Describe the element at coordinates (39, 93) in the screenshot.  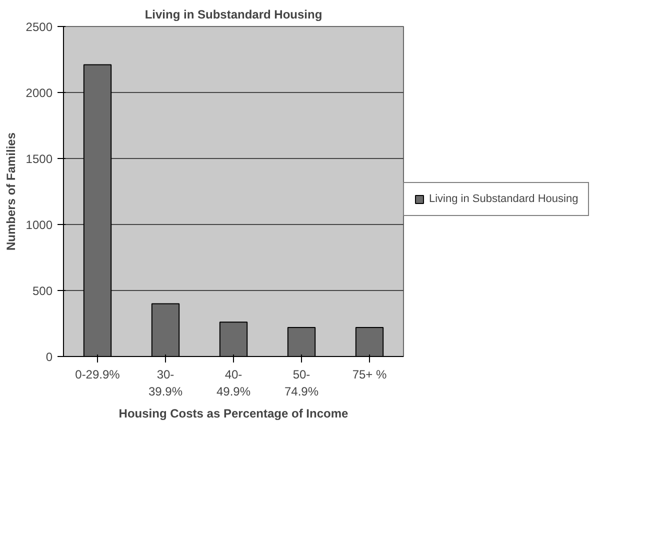
I see `y-tick-label: 2000` at that location.